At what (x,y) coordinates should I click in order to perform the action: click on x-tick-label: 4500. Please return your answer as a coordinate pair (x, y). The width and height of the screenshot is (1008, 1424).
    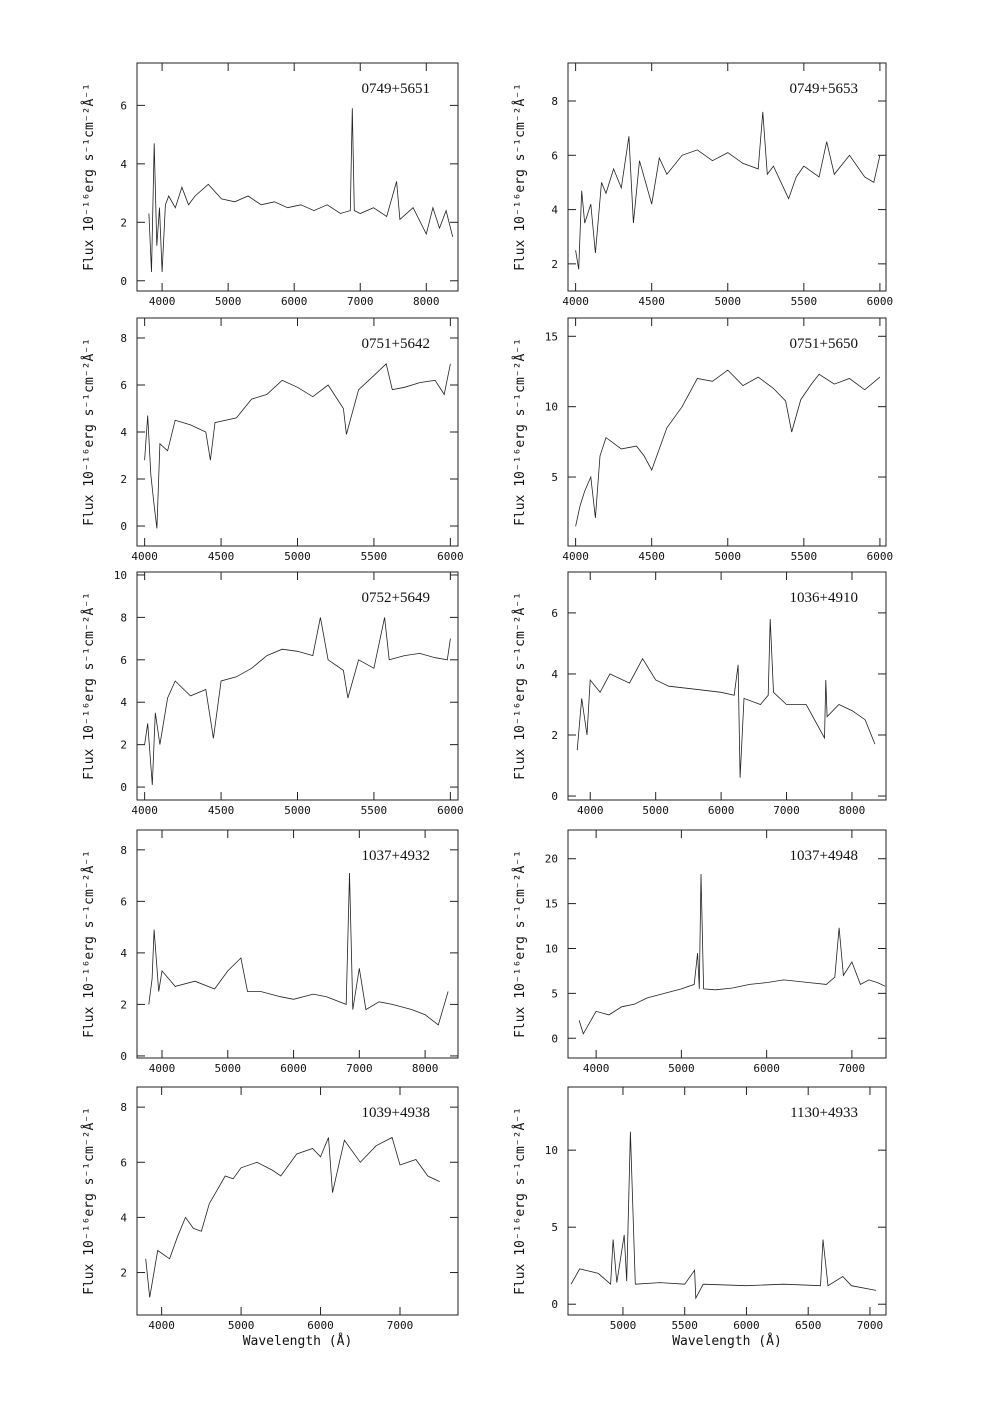
    Looking at the image, I should click on (651, 556).